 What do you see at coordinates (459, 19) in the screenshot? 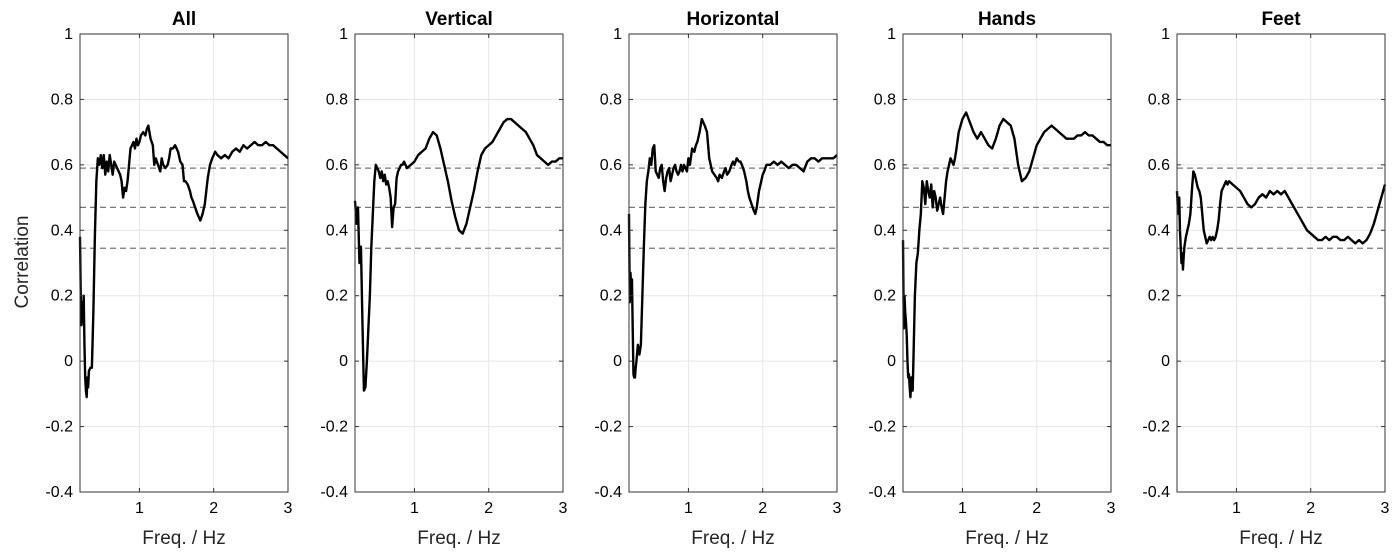
I see `panel-title: Vertical` at bounding box center [459, 19].